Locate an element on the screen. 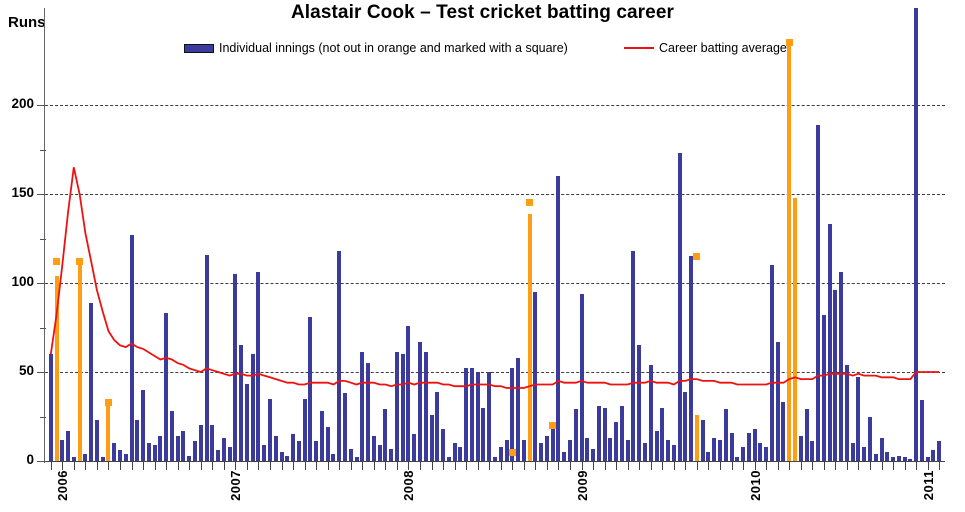 The image size is (965, 512). line-swatch-icon is located at coordinates (639, 48).